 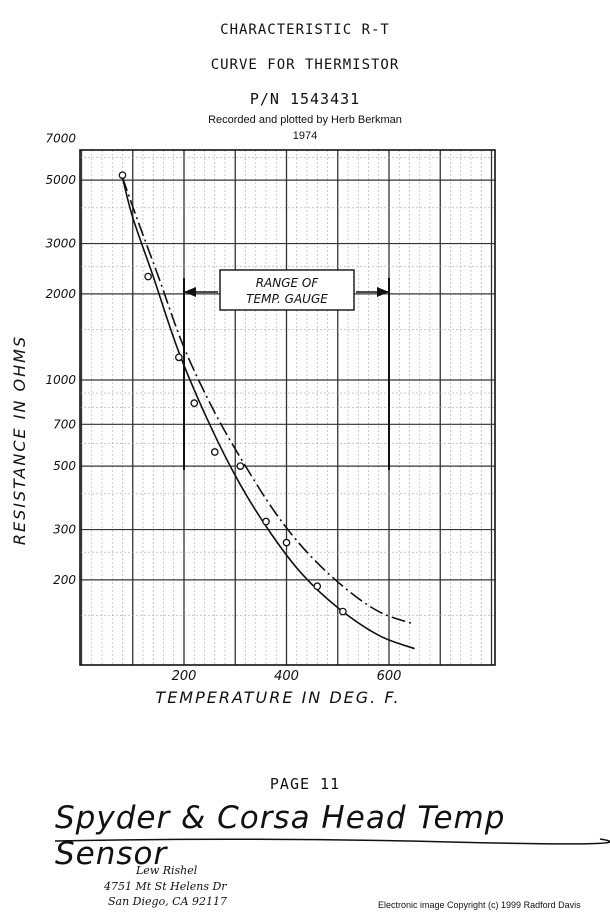 What do you see at coordinates (60, 380) in the screenshot?
I see `y-tick-label: 1000` at bounding box center [60, 380].